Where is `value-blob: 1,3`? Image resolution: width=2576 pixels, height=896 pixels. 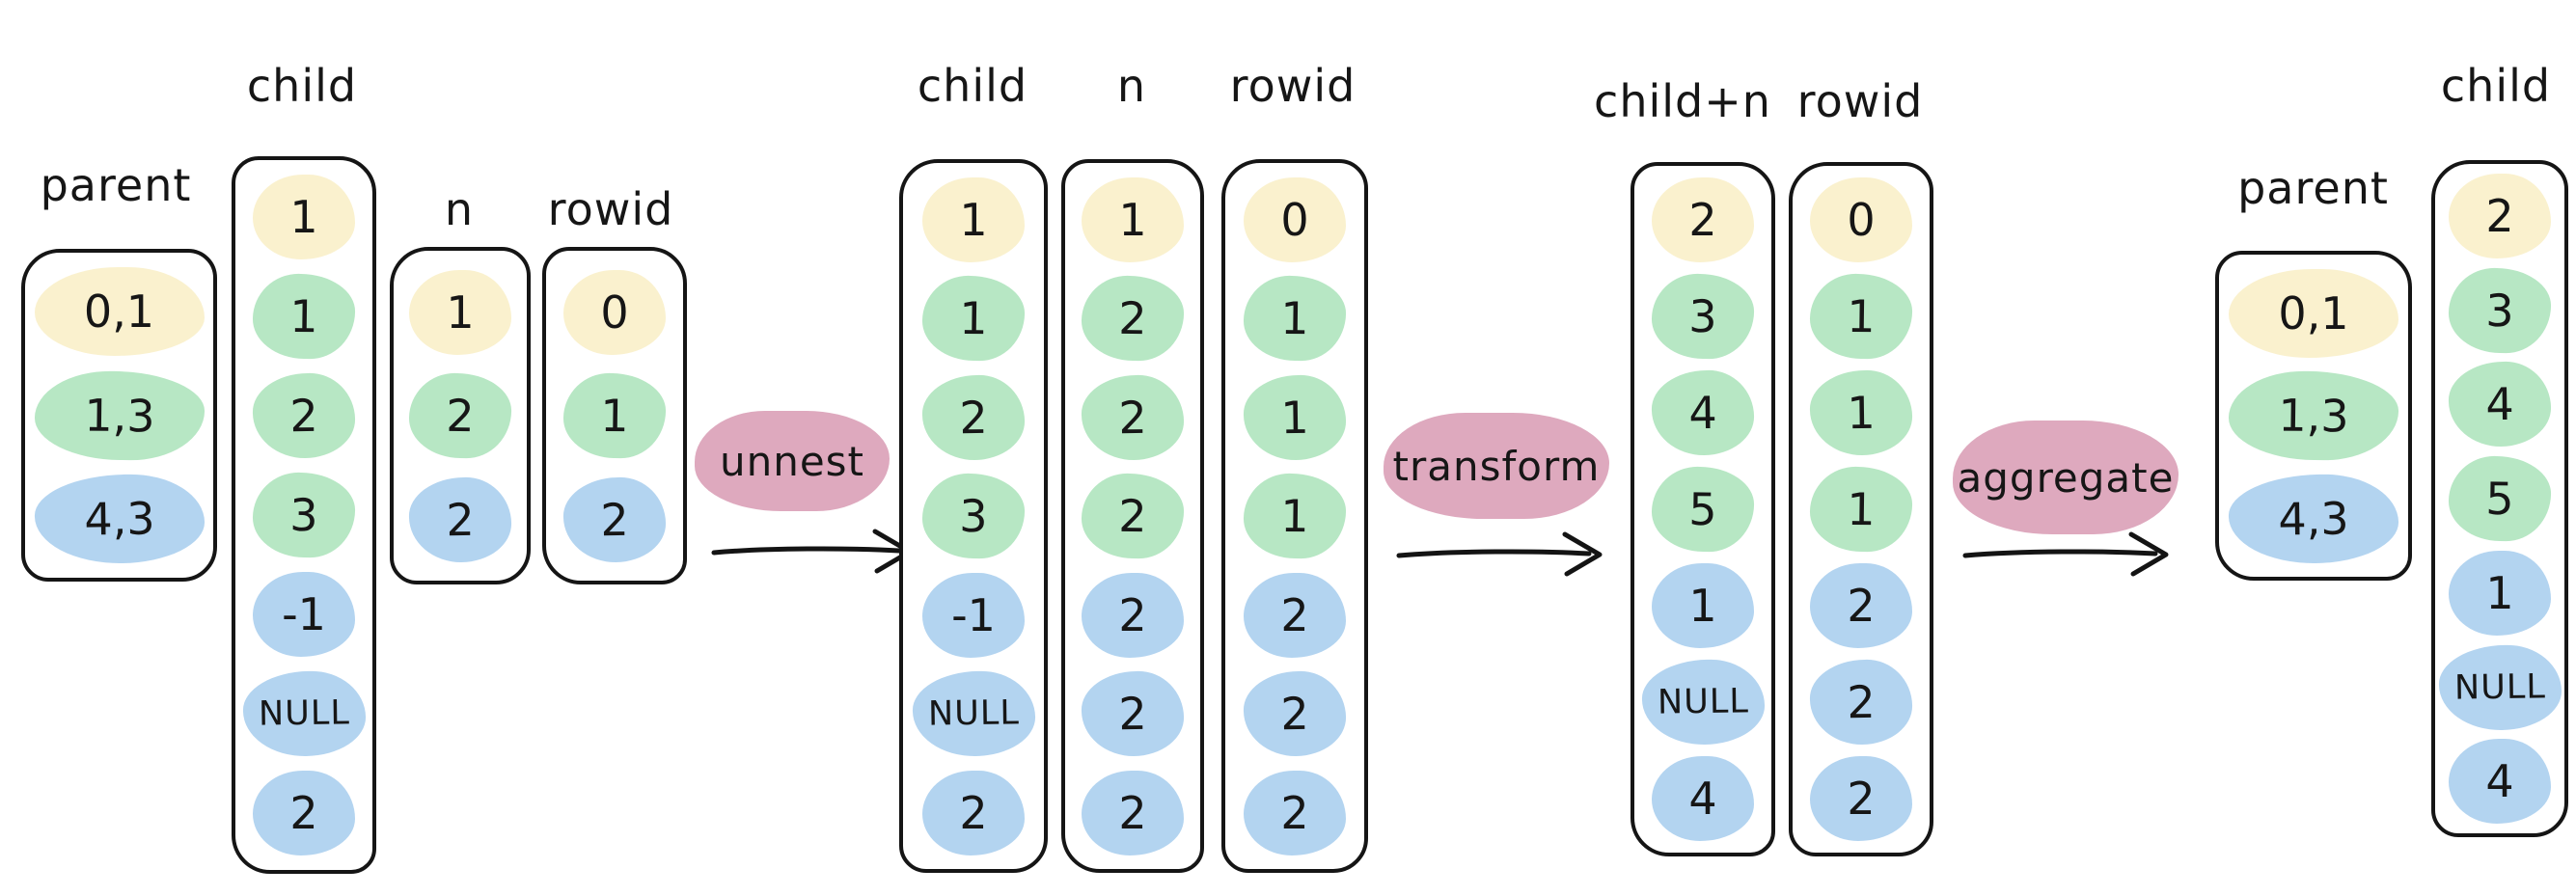
value-blob: 1,3 is located at coordinates (2313, 416).